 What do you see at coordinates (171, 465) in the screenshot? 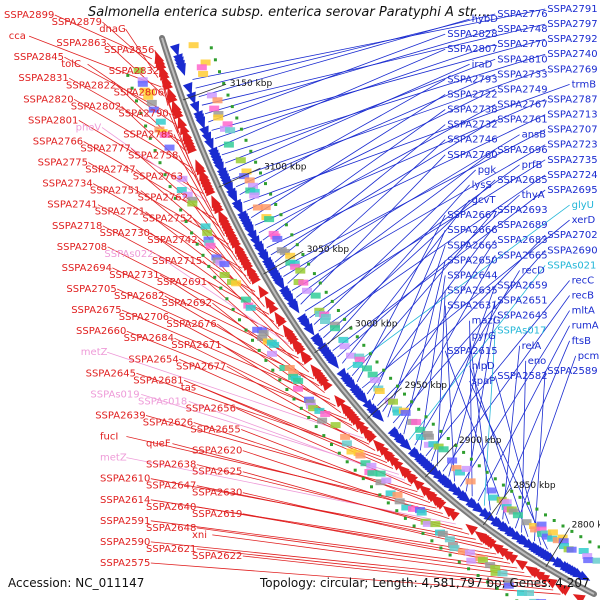
I see `forward-gene-label: SSPA2638` at bounding box center [171, 465].